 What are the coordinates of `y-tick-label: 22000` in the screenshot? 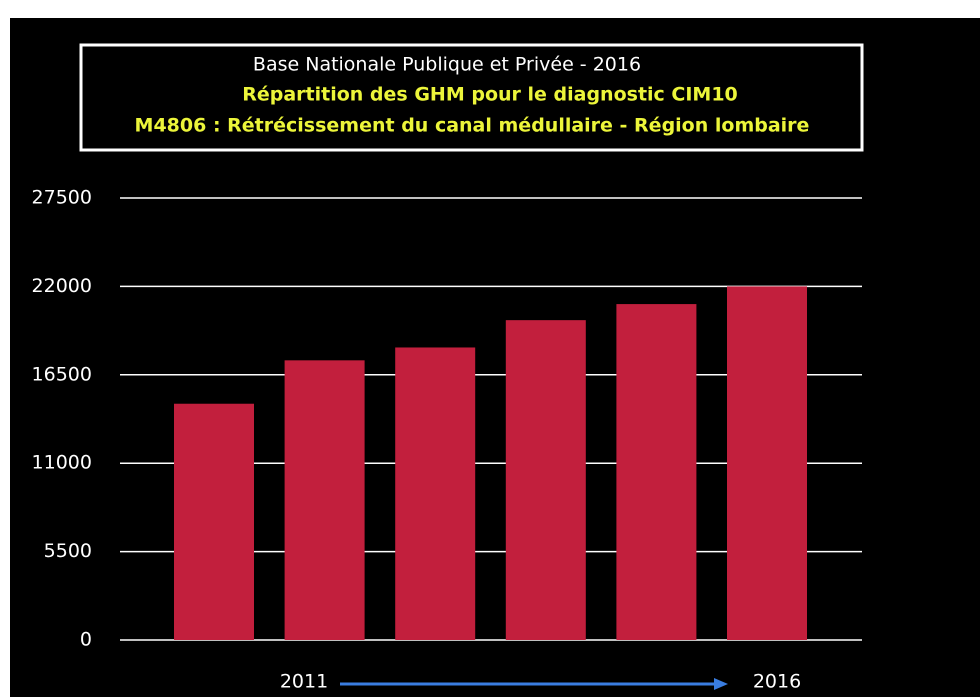 It's located at (62, 286).